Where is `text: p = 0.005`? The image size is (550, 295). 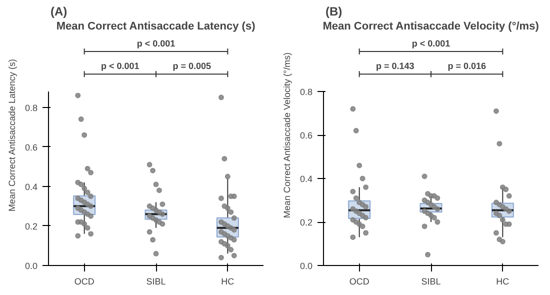 text: p = 0.005 is located at coordinates (191, 66).